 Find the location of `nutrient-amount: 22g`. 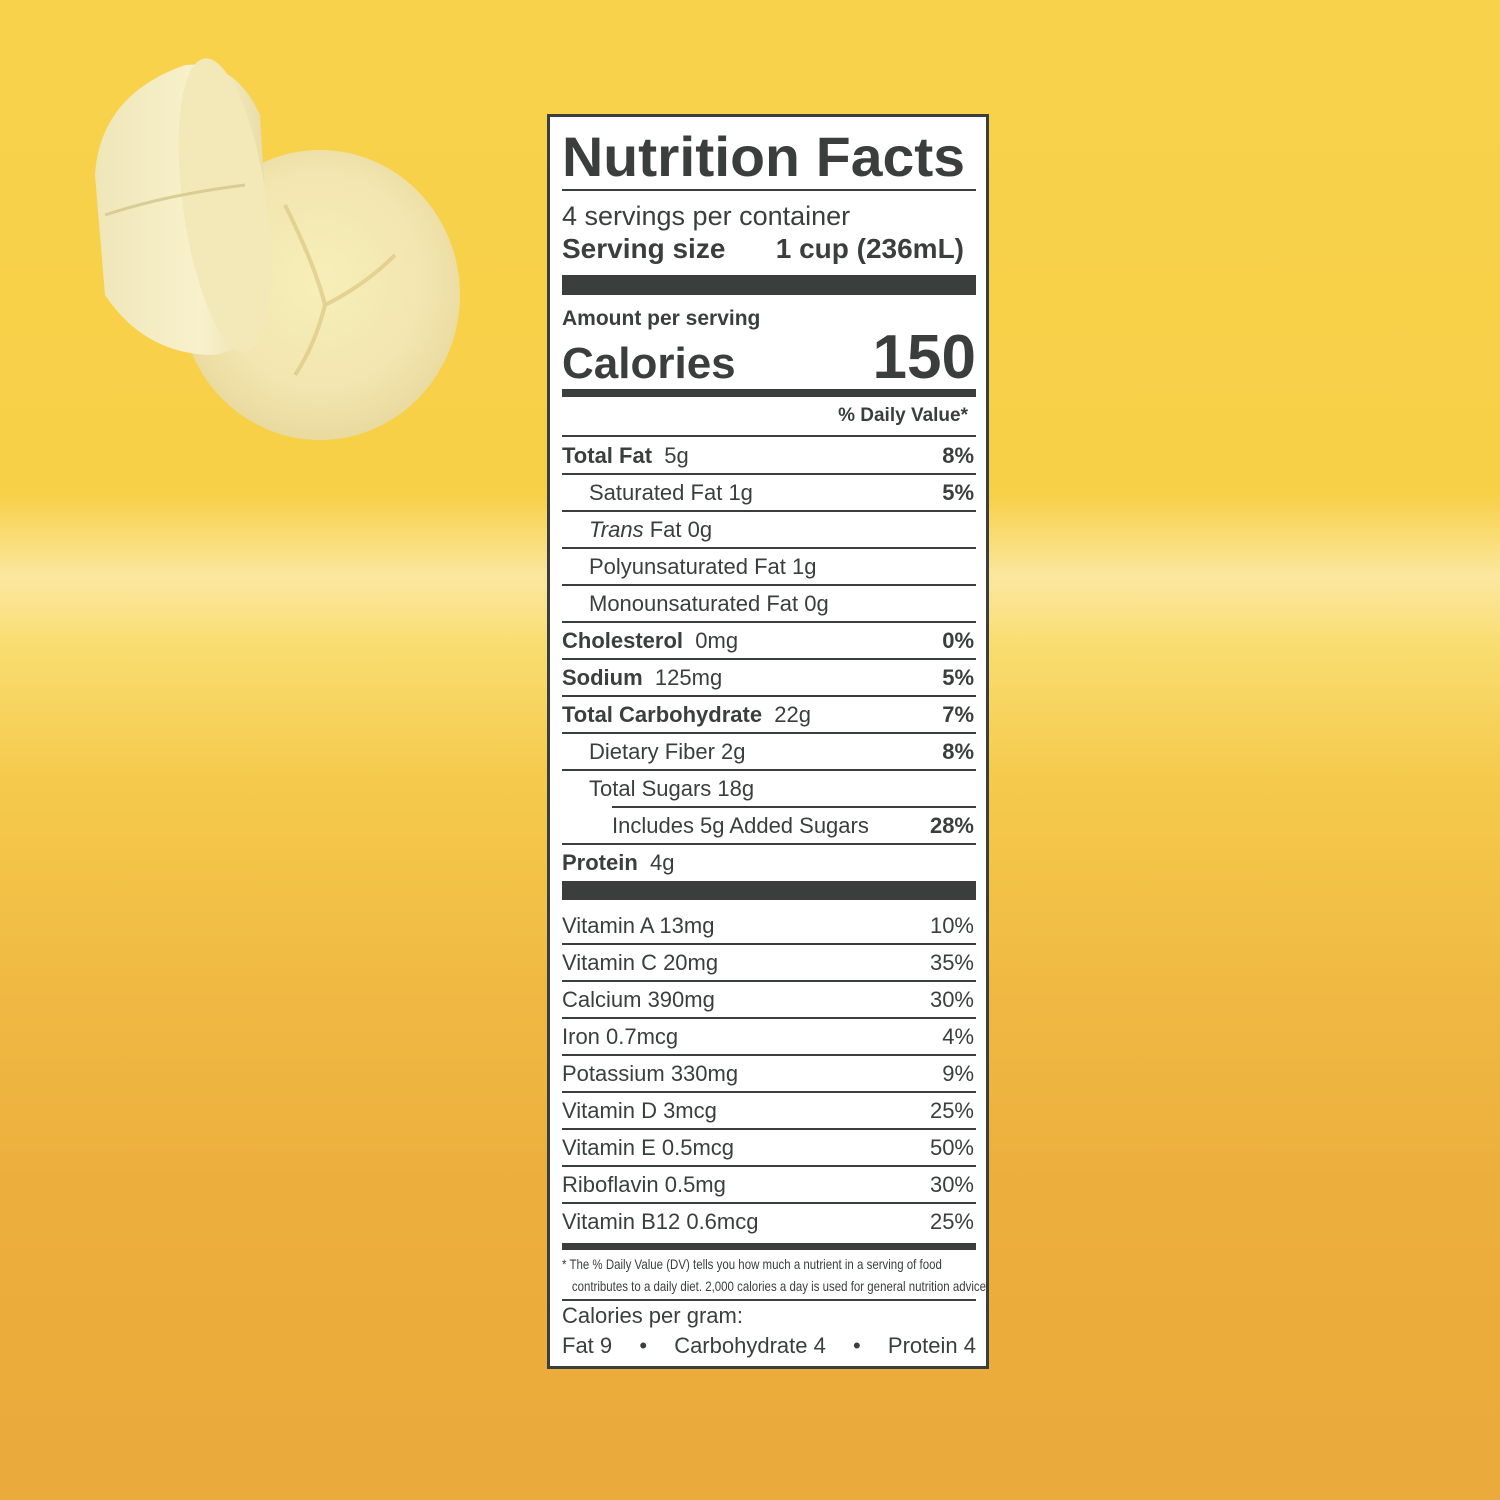

nutrient-amount: 22g is located at coordinates (793, 714).